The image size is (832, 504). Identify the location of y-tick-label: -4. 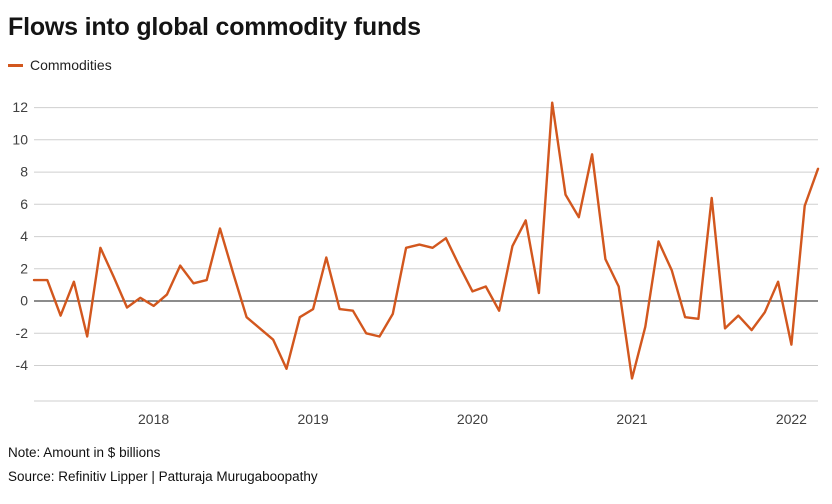
(22, 365).